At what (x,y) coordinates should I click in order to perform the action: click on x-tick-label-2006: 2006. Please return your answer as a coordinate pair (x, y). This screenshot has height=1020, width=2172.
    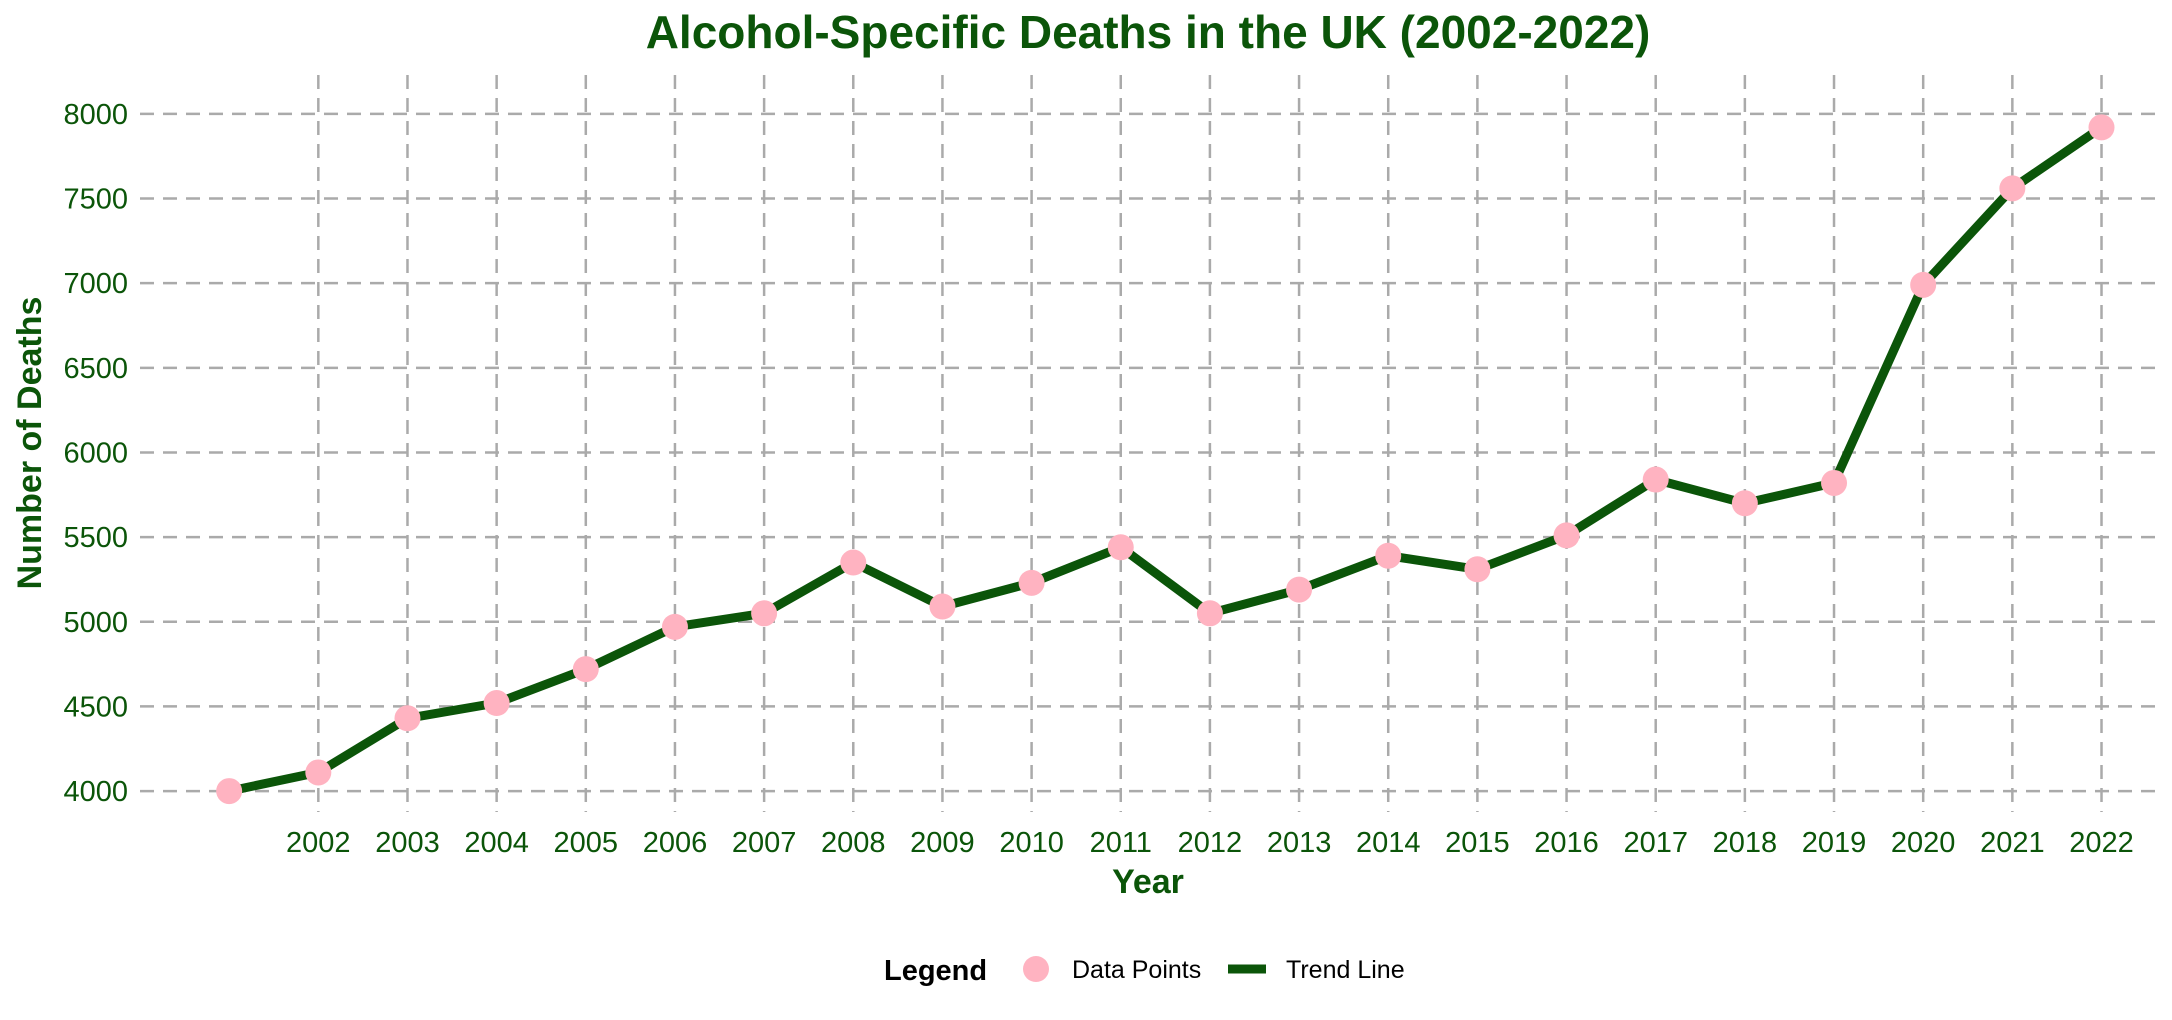
    Looking at the image, I should click on (675, 843).